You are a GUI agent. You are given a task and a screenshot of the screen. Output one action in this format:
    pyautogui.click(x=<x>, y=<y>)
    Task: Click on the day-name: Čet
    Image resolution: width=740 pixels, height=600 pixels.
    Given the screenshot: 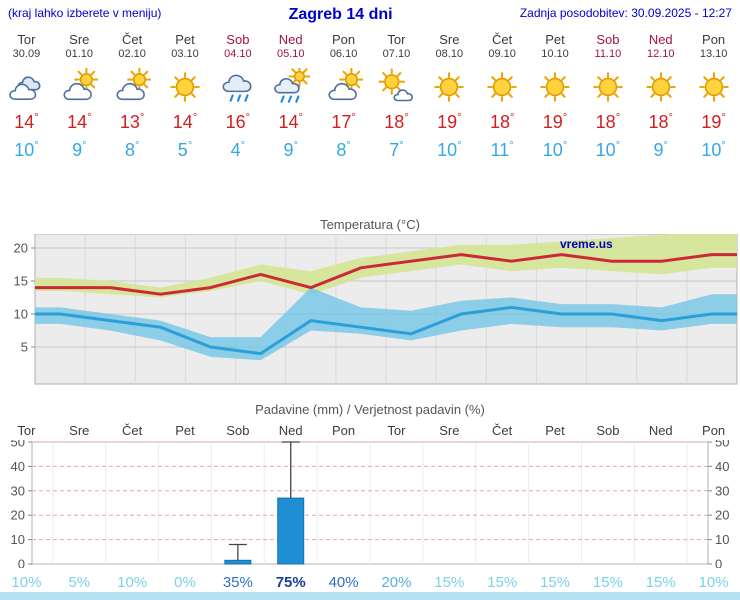 What is the action you would take?
    pyautogui.click(x=502, y=39)
    